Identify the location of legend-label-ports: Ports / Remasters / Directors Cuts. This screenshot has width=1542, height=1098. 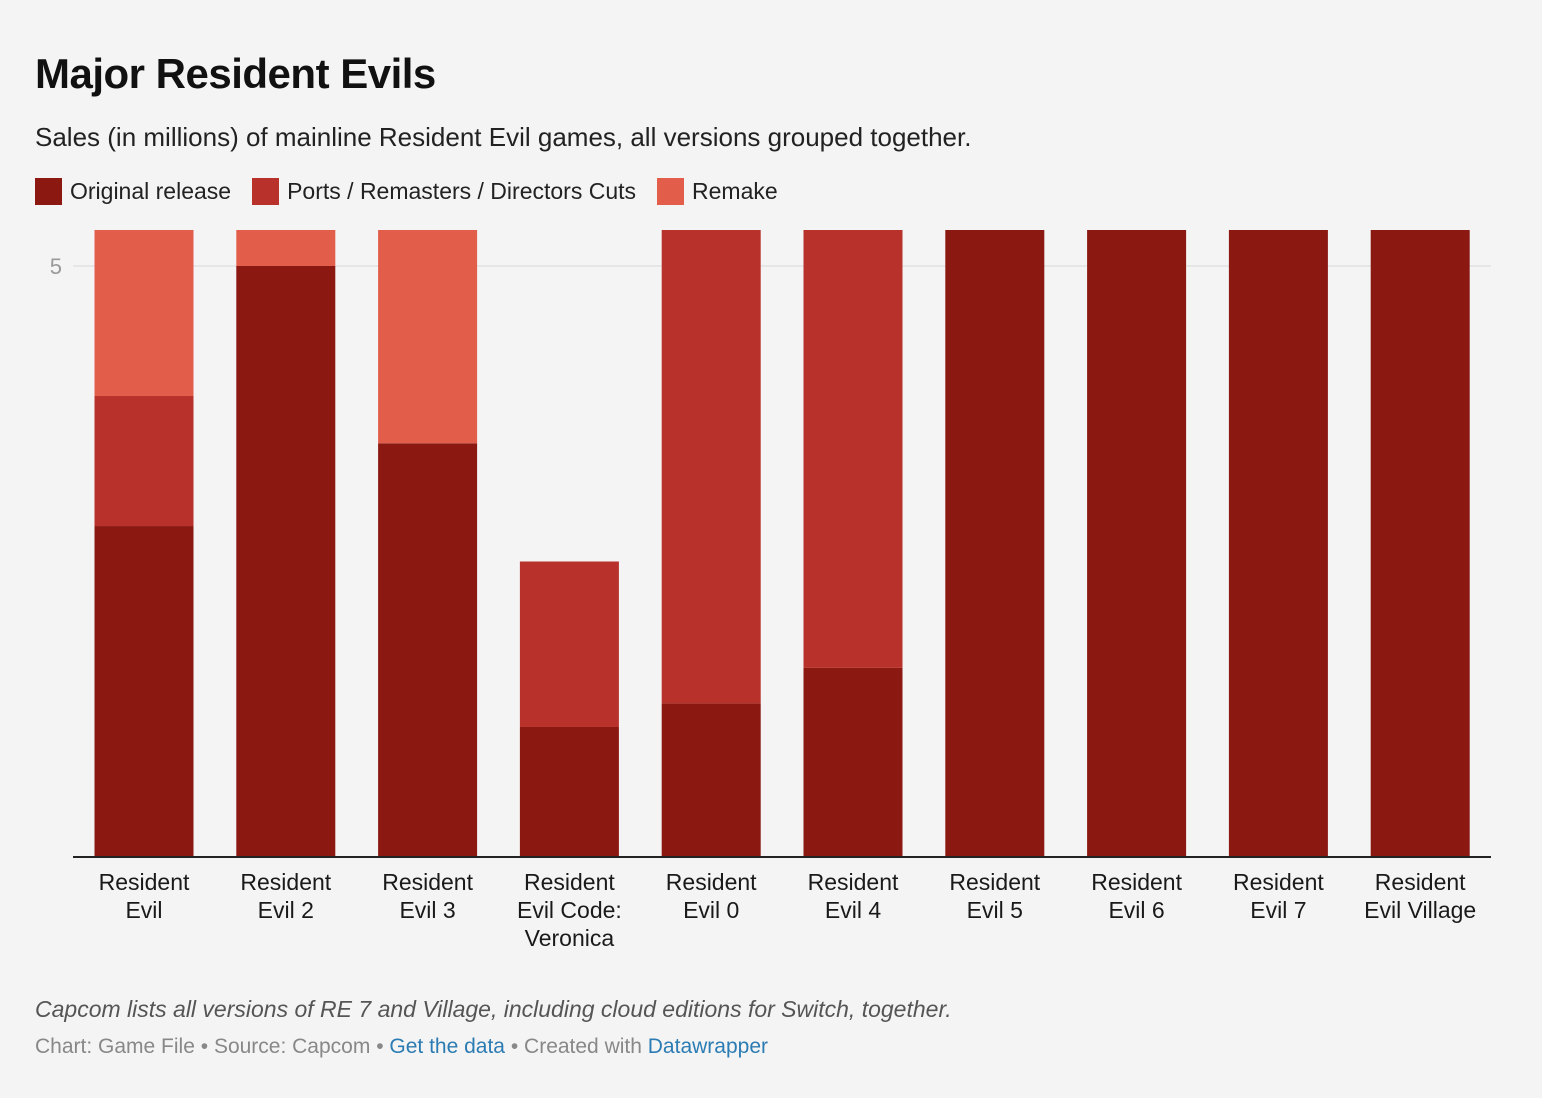
(462, 191).